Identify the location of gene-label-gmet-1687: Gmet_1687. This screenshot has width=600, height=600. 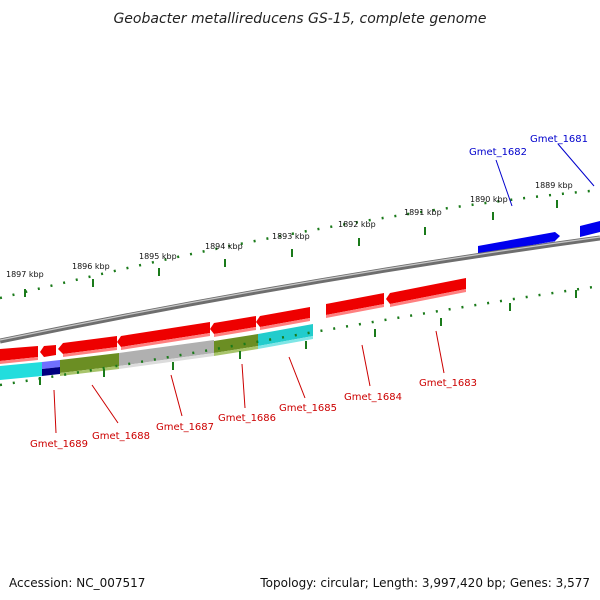
(185, 427).